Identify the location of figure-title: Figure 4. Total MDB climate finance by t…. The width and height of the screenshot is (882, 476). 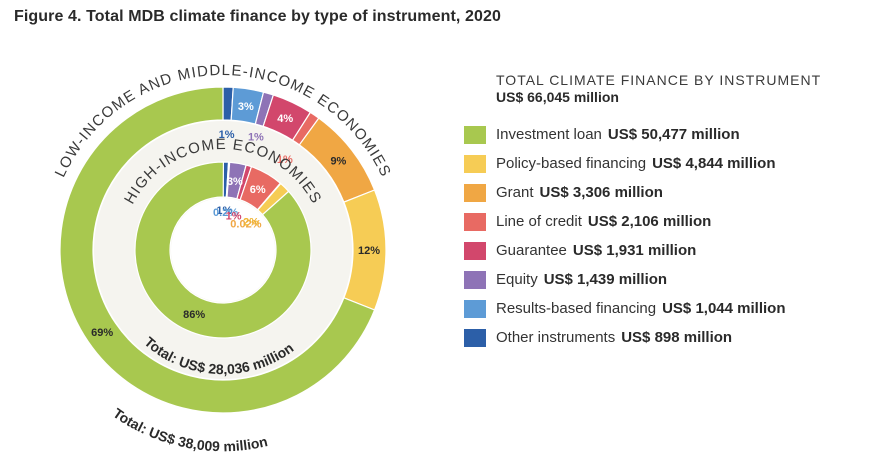
(257, 16).